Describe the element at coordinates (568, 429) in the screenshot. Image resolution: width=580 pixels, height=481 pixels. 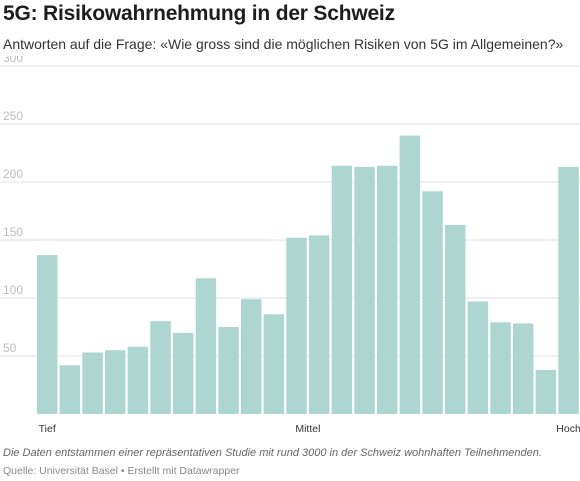
I see `x-tick-label: Hoch` at that location.